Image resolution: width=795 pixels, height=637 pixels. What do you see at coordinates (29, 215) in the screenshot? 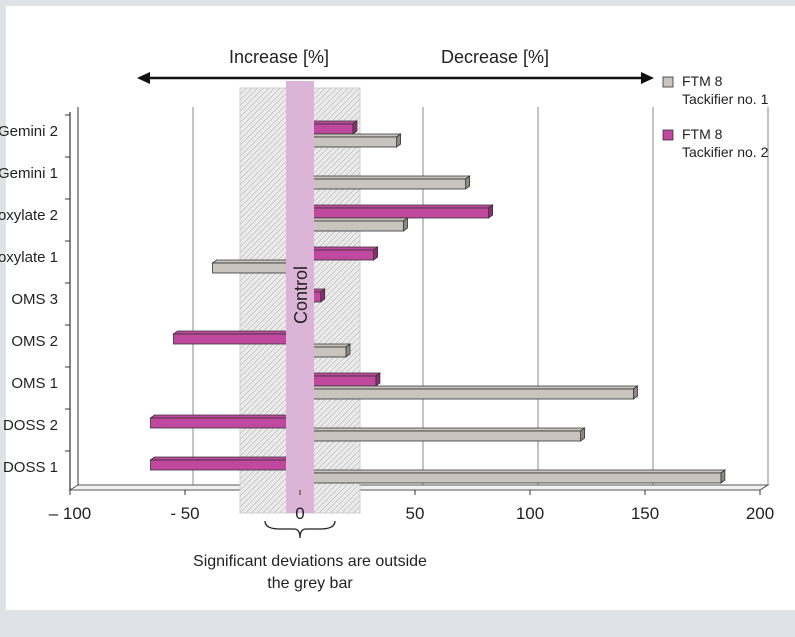
I see `category-label: Alkoxylate 2` at bounding box center [29, 215].